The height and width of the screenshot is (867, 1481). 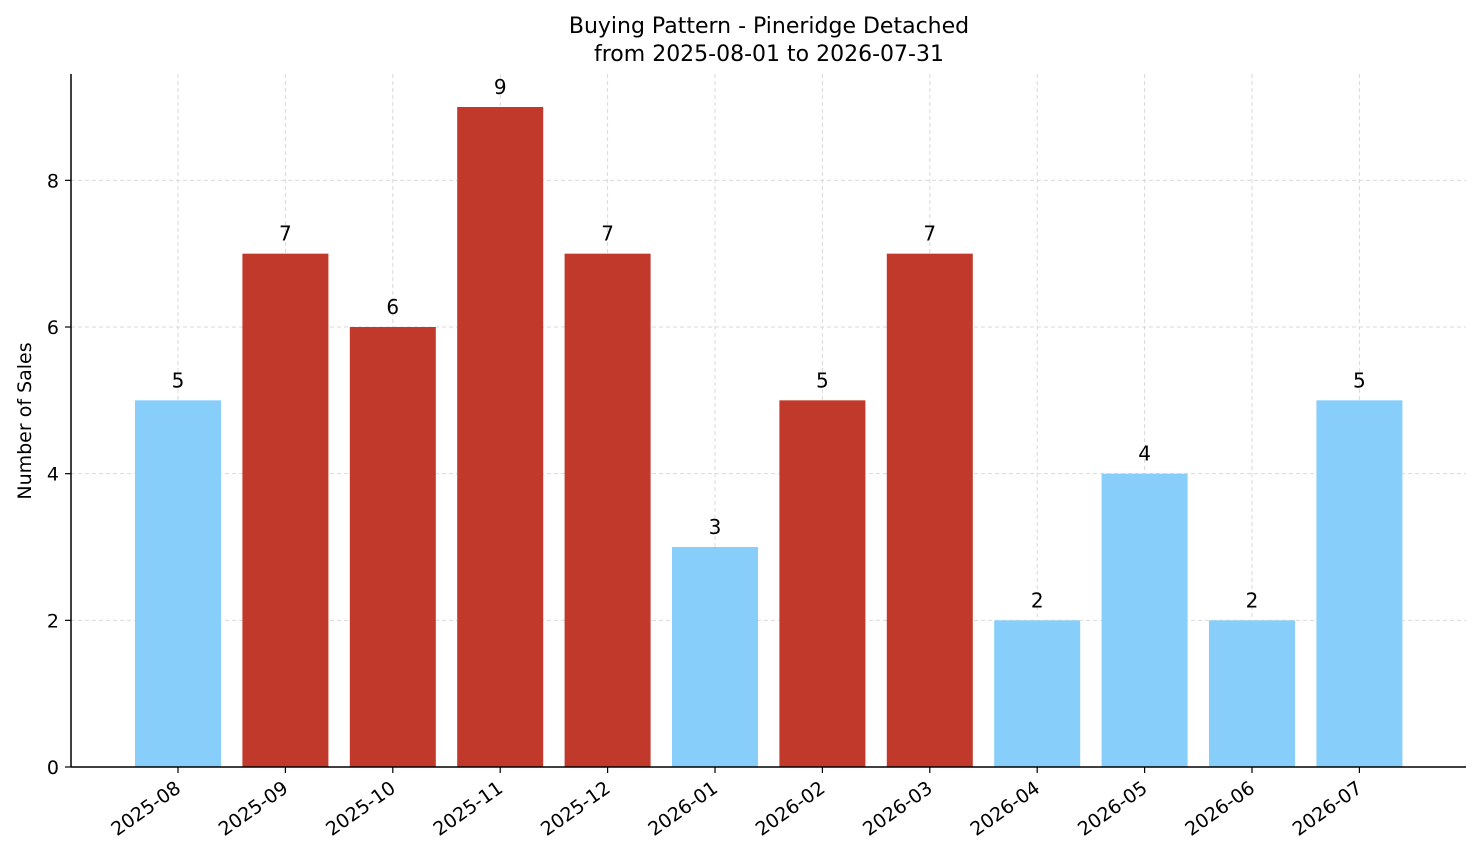 What do you see at coordinates (468, 809) in the screenshot?
I see `x-tick-label: 2025-11` at bounding box center [468, 809].